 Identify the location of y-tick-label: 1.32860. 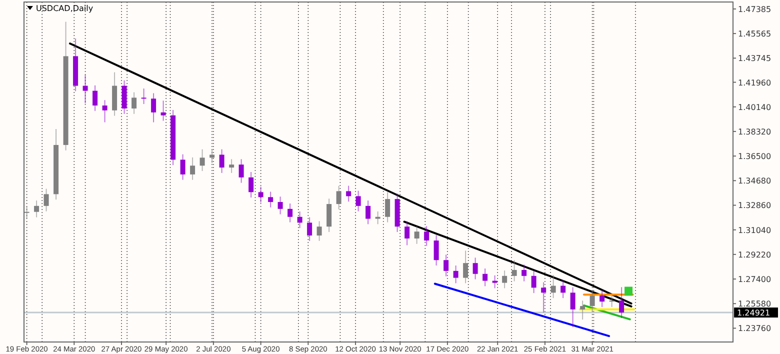
(755, 205).